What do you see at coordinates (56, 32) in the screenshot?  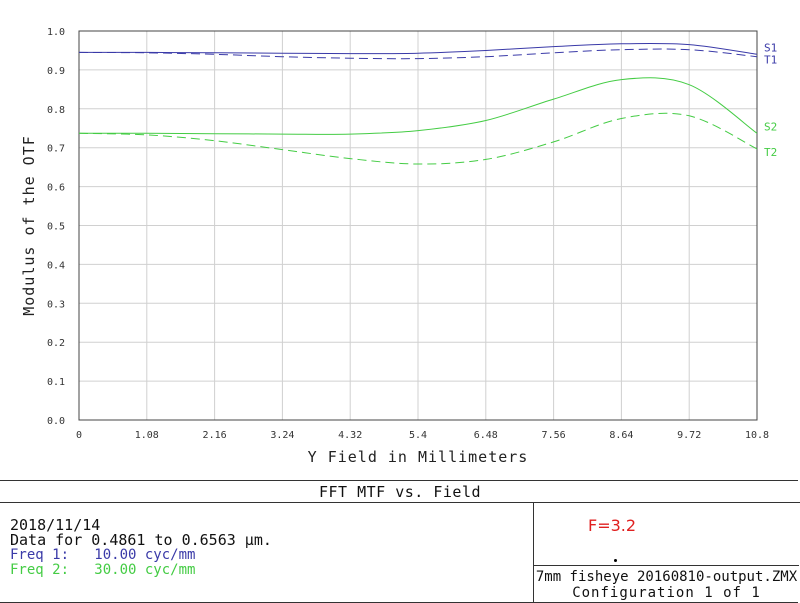 I see `y-tick-label: 1.0` at bounding box center [56, 32].